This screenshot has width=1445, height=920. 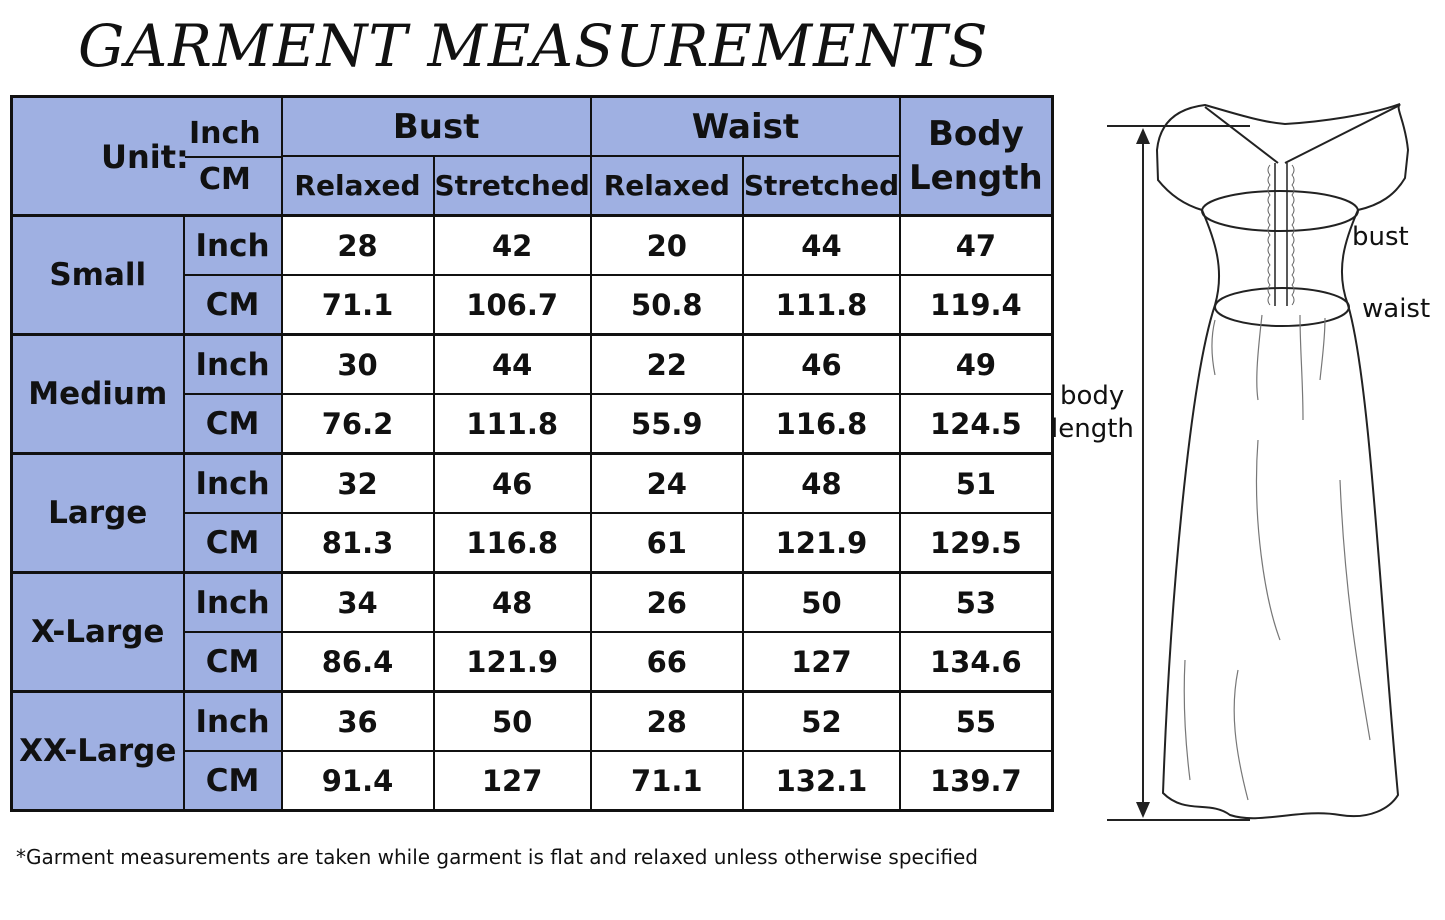 What do you see at coordinates (666, 602) in the screenshot?
I see `measurement-cell: 26` at bounding box center [666, 602].